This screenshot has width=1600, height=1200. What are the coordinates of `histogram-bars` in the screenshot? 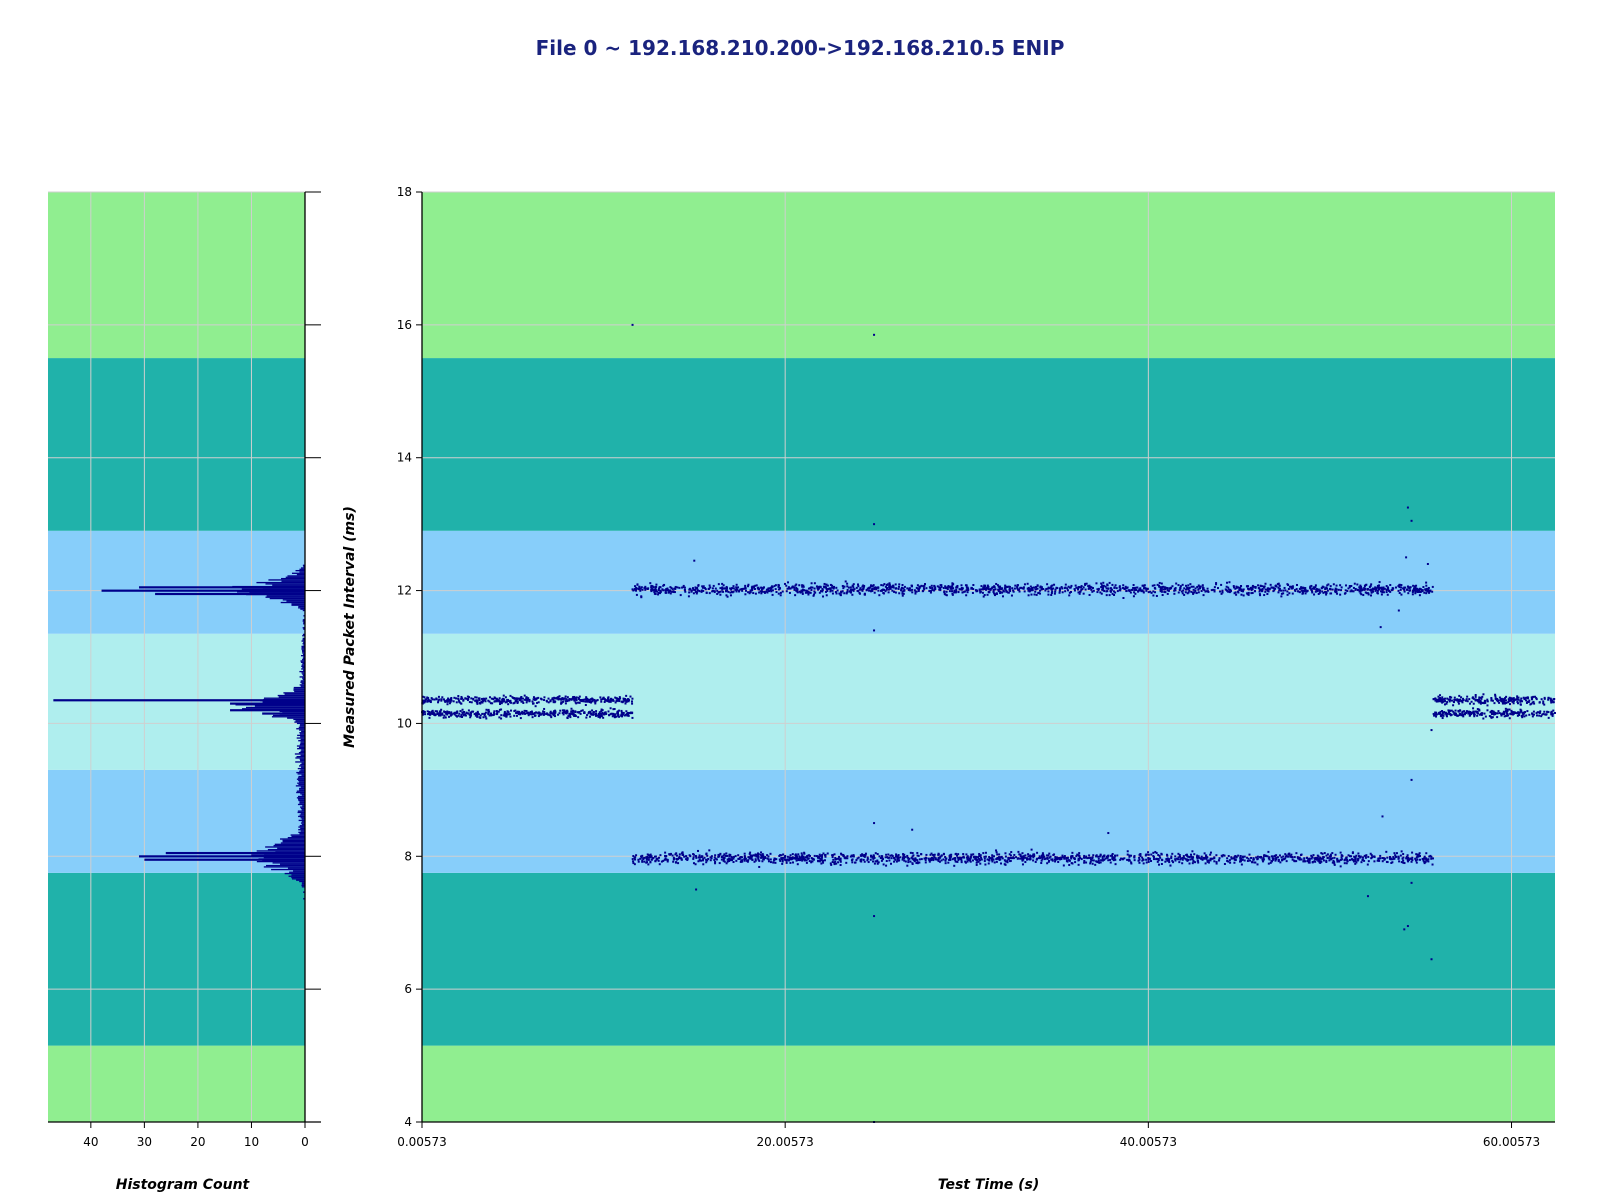 It's located at (179, 732).